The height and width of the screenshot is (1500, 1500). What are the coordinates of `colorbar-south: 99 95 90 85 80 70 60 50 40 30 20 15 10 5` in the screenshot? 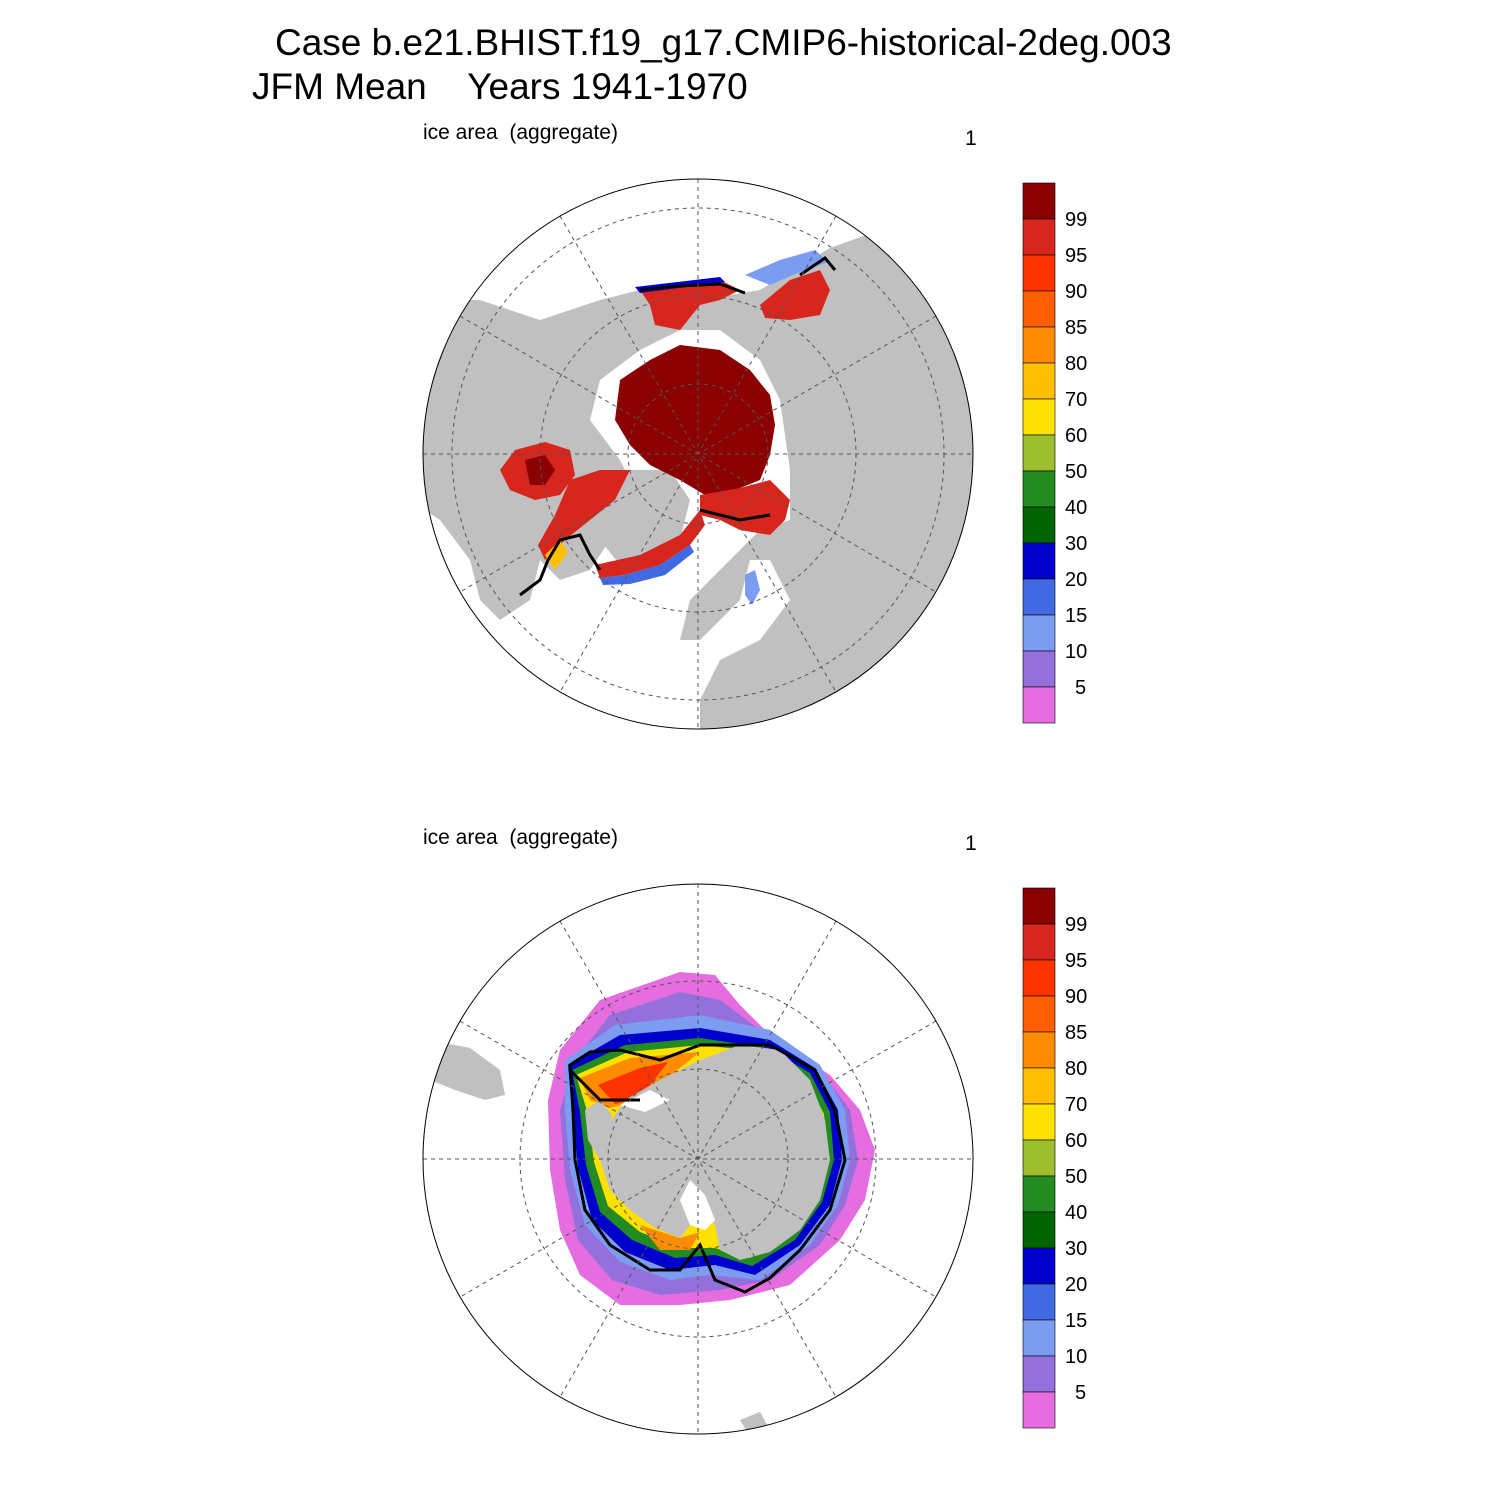 It's located at (1054, 1158).